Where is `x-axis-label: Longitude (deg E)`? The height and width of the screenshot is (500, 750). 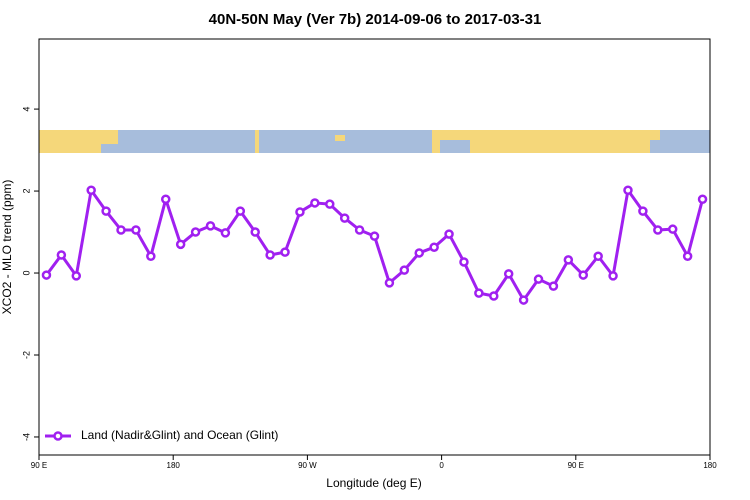
x-axis-label: Longitude (deg E) is located at coordinates (373, 483).